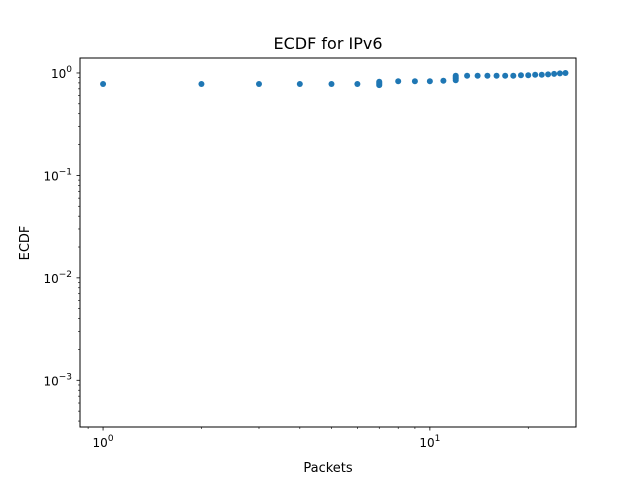  I want to click on chart-title: ECDF for IPv6, so click(328, 43).